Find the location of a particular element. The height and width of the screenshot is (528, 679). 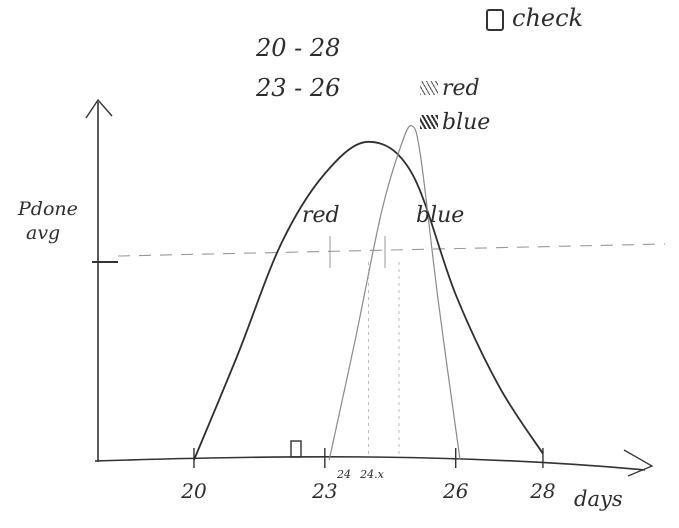

x-axis-arrow is located at coordinates (638, 463).